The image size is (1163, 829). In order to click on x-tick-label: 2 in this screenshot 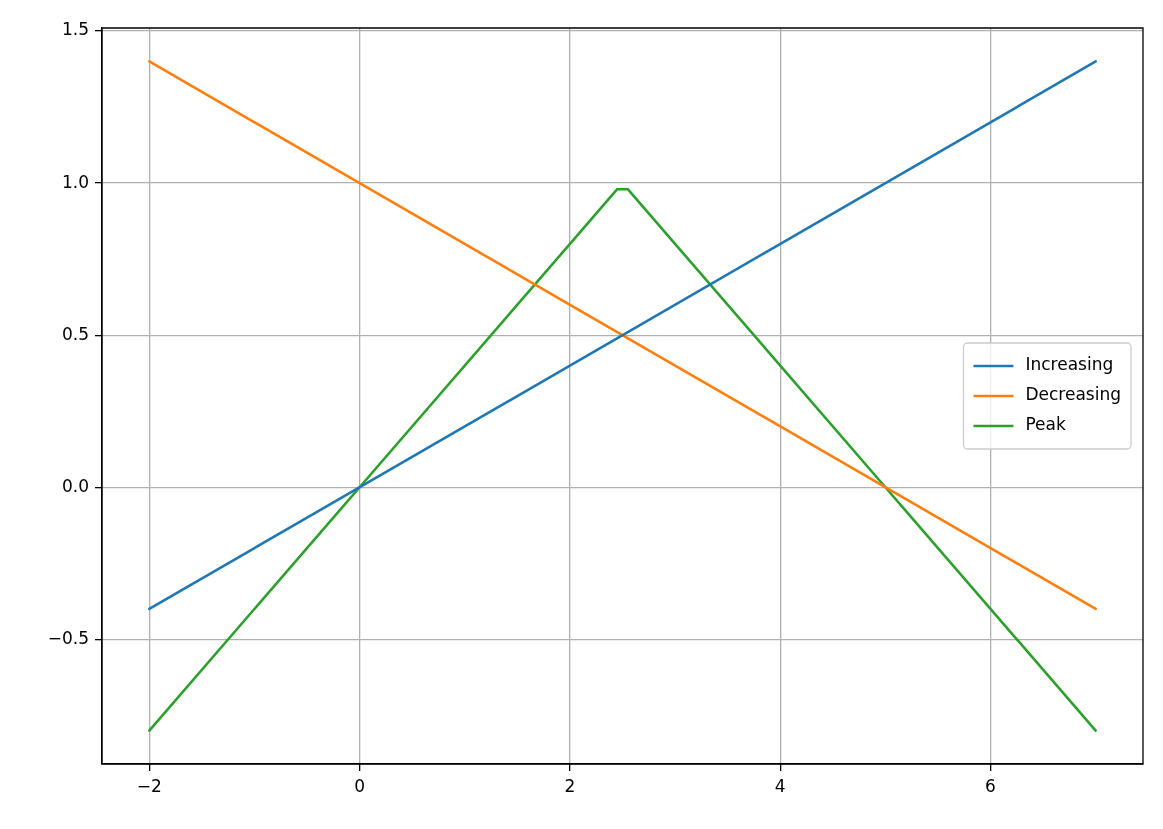, I will do `click(570, 785)`.